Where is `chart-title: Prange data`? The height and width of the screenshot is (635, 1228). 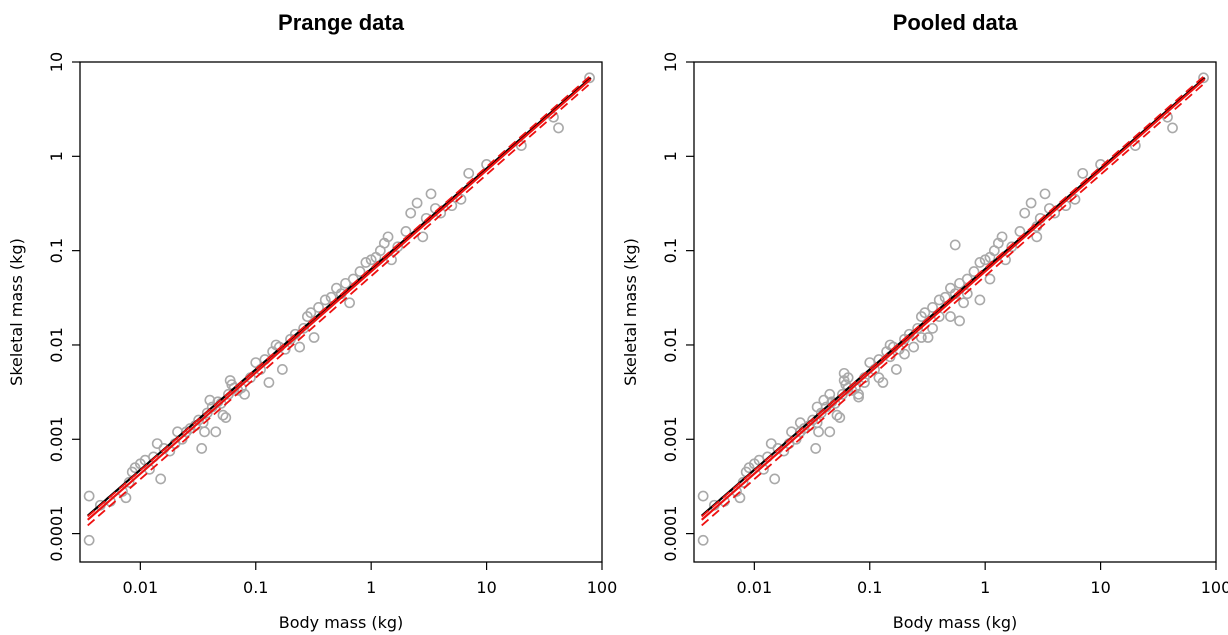
chart-title: Prange data is located at coordinates (341, 22).